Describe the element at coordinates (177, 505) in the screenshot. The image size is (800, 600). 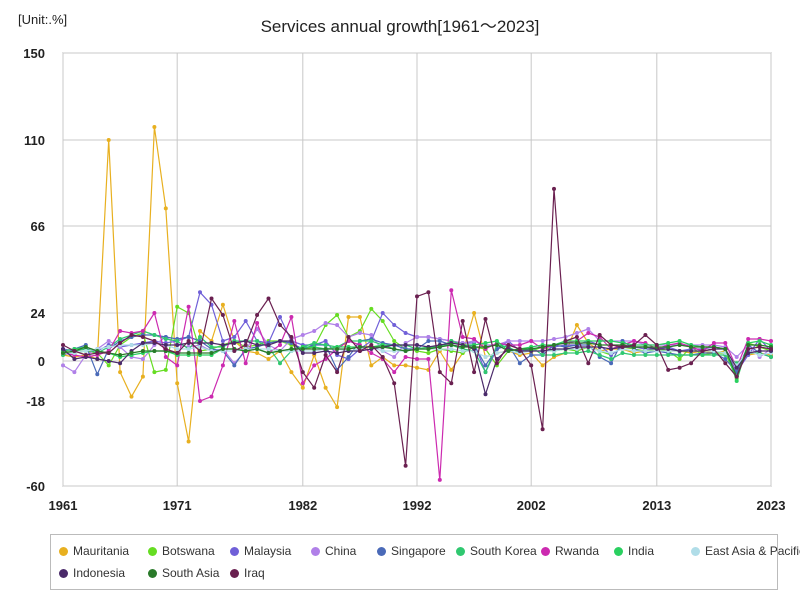
I see `x-tick-label: 1971` at that location.